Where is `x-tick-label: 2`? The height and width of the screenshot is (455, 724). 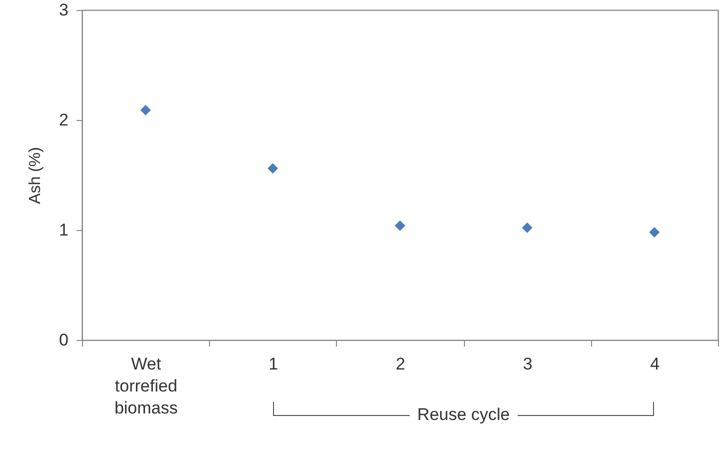 x-tick-label: 2 is located at coordinates (401, 364).